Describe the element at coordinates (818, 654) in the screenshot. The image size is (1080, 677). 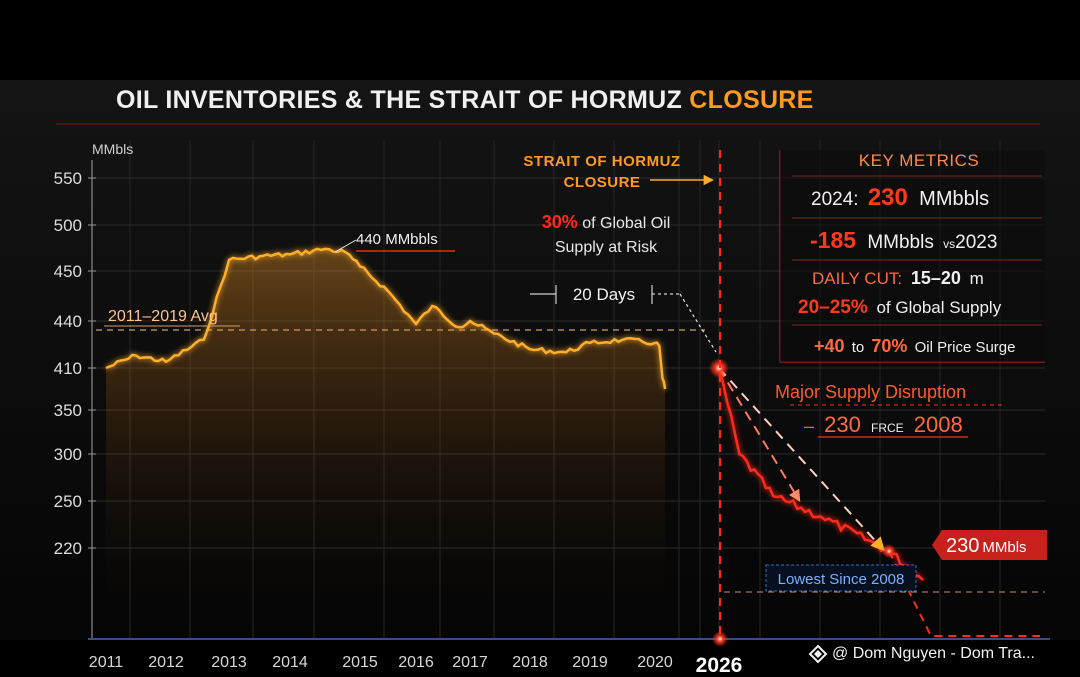
I see `watermark-logo-icon` at that location.